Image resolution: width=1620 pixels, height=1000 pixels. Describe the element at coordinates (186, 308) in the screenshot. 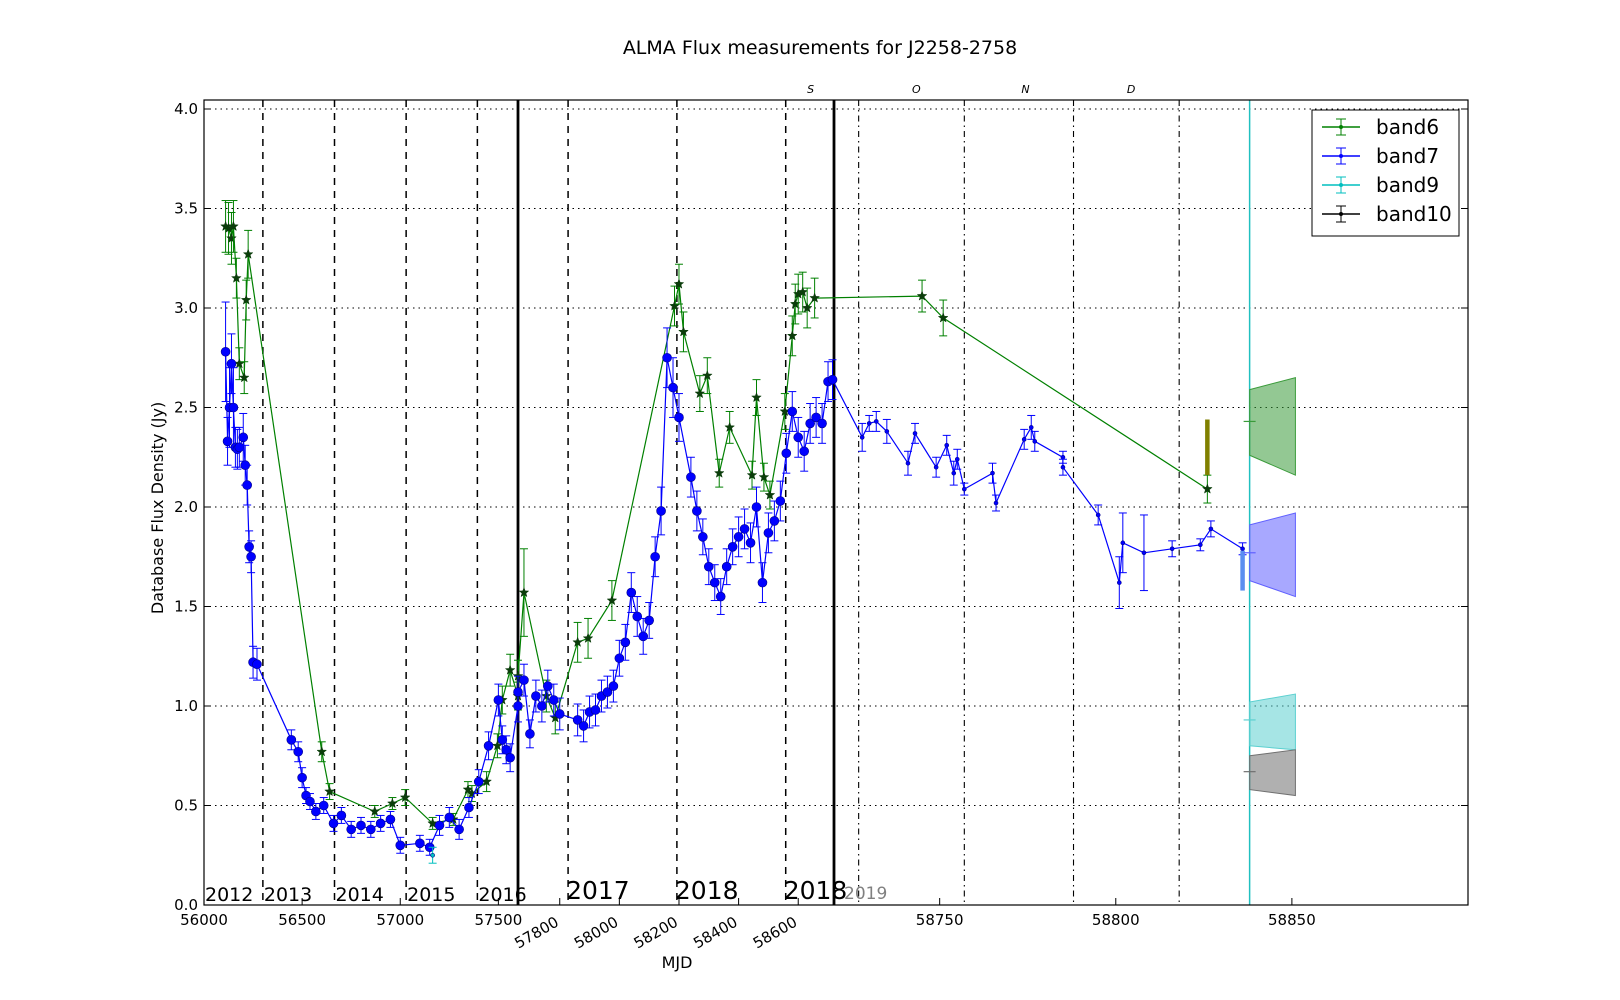

I see `y-tick-label: 3.0` at that location.